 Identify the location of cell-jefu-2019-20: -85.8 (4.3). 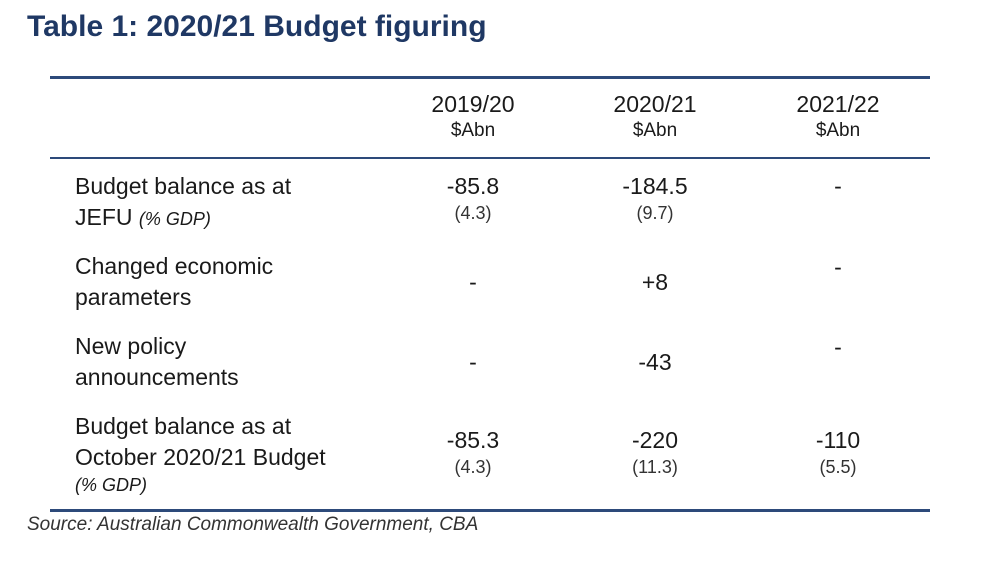
(473, 198).